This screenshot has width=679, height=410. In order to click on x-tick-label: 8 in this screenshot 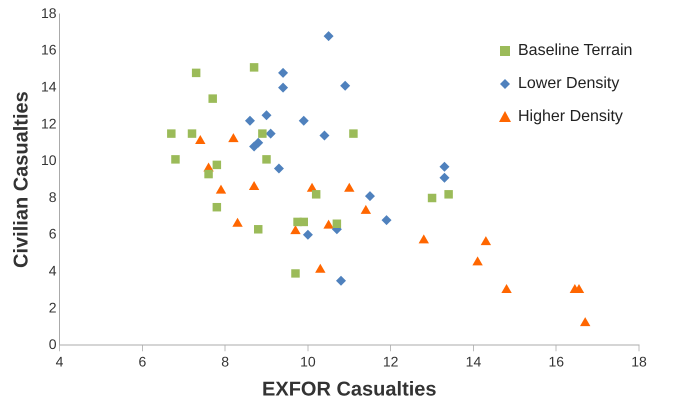, I will do `click(225, 361)`.